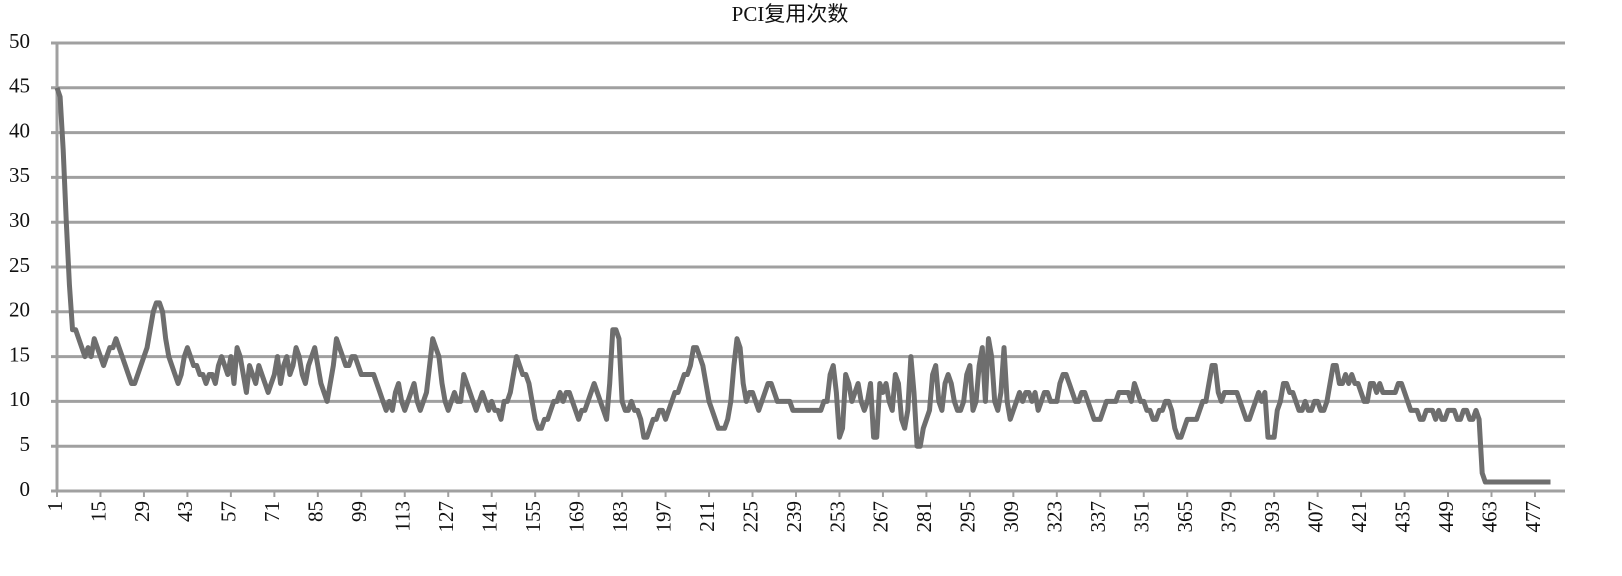 The width and height of the screenshot is (1622, 576). I want to click on x-tick-label: 365, so click(1185, 517).